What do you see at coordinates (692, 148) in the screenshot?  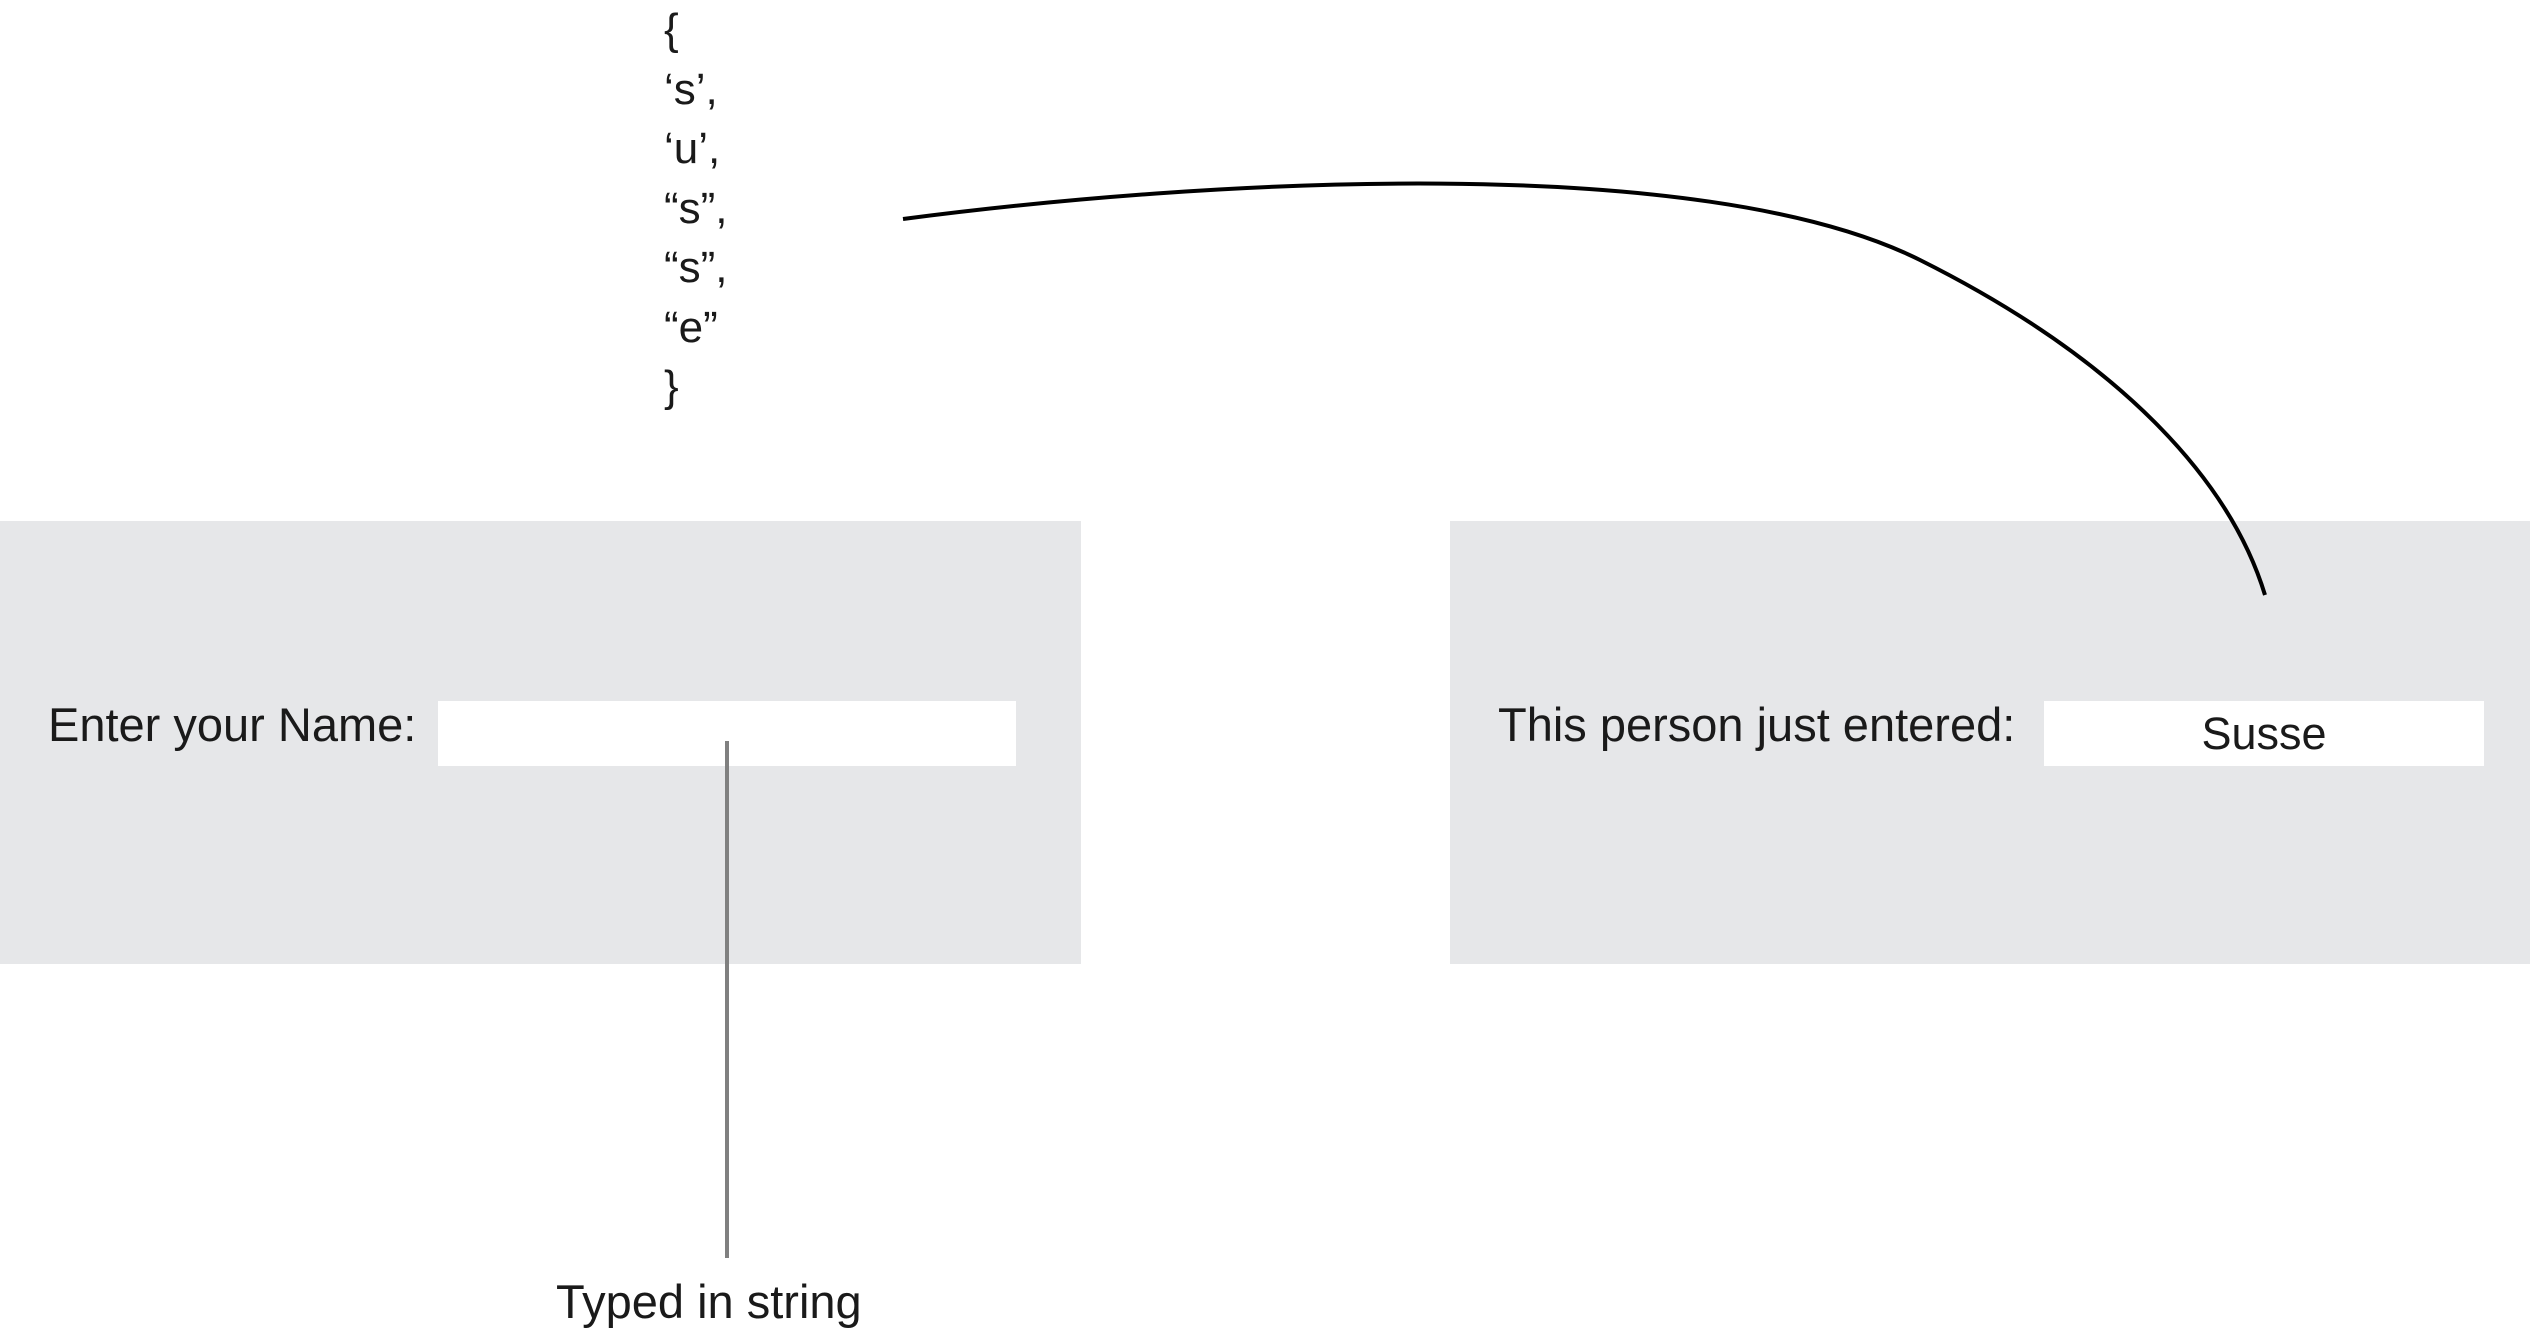 I see `code-line-char: ‘u’,` at bounding box center [692, 148].